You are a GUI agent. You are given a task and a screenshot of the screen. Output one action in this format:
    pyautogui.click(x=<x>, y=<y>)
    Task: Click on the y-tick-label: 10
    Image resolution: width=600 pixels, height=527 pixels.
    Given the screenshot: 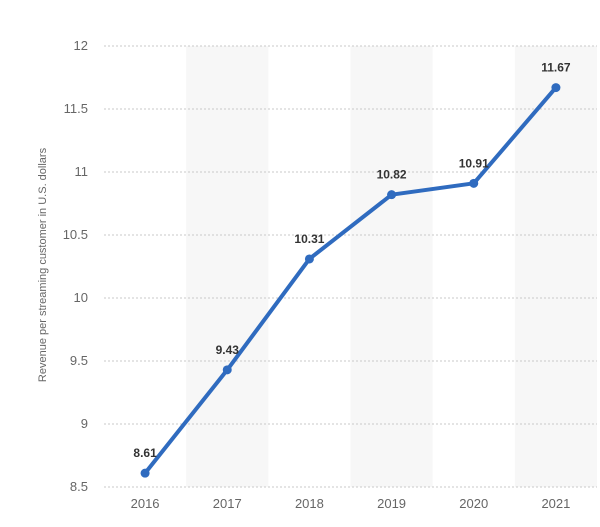 What is the action you would take?
    pyautogui.click(x=81, y=297)
    